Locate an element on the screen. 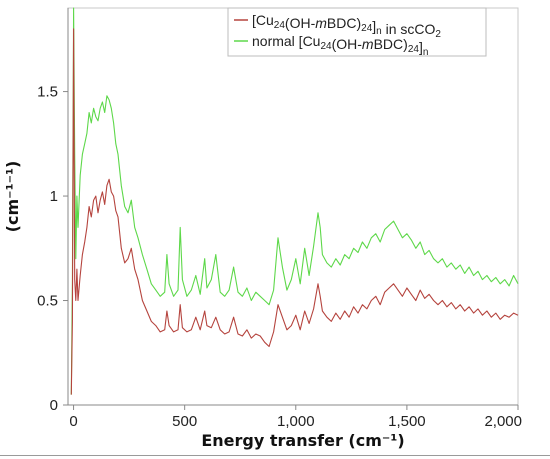 The height and width of the screenshot is (459, 550). y-axis-label: (cm⁻¹⁻¹) is located at coordinates (12, 197).